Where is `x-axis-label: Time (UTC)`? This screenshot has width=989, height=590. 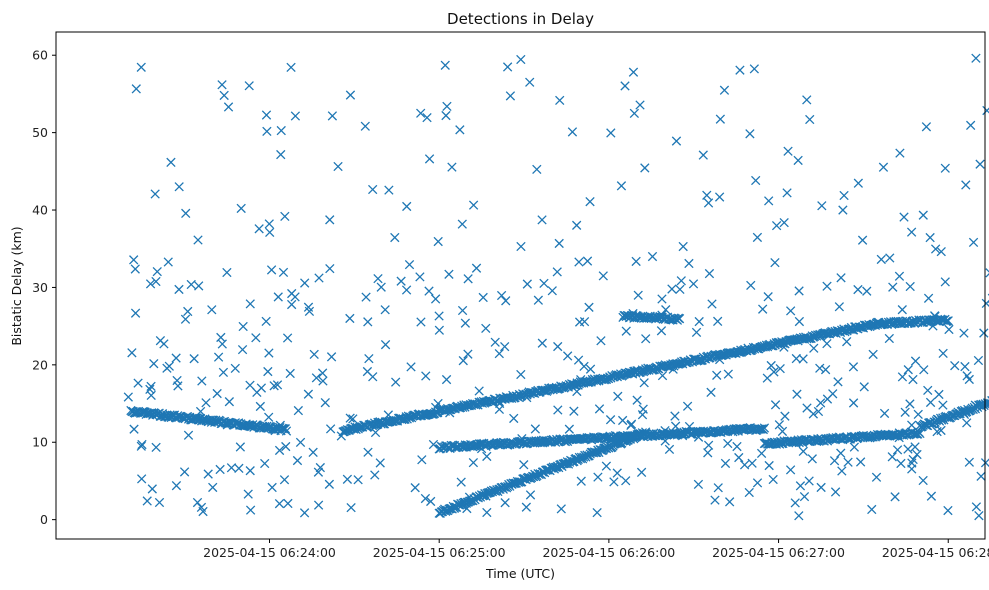
x-axis-label: Time (UTC) is located at coordinates (520, 573).